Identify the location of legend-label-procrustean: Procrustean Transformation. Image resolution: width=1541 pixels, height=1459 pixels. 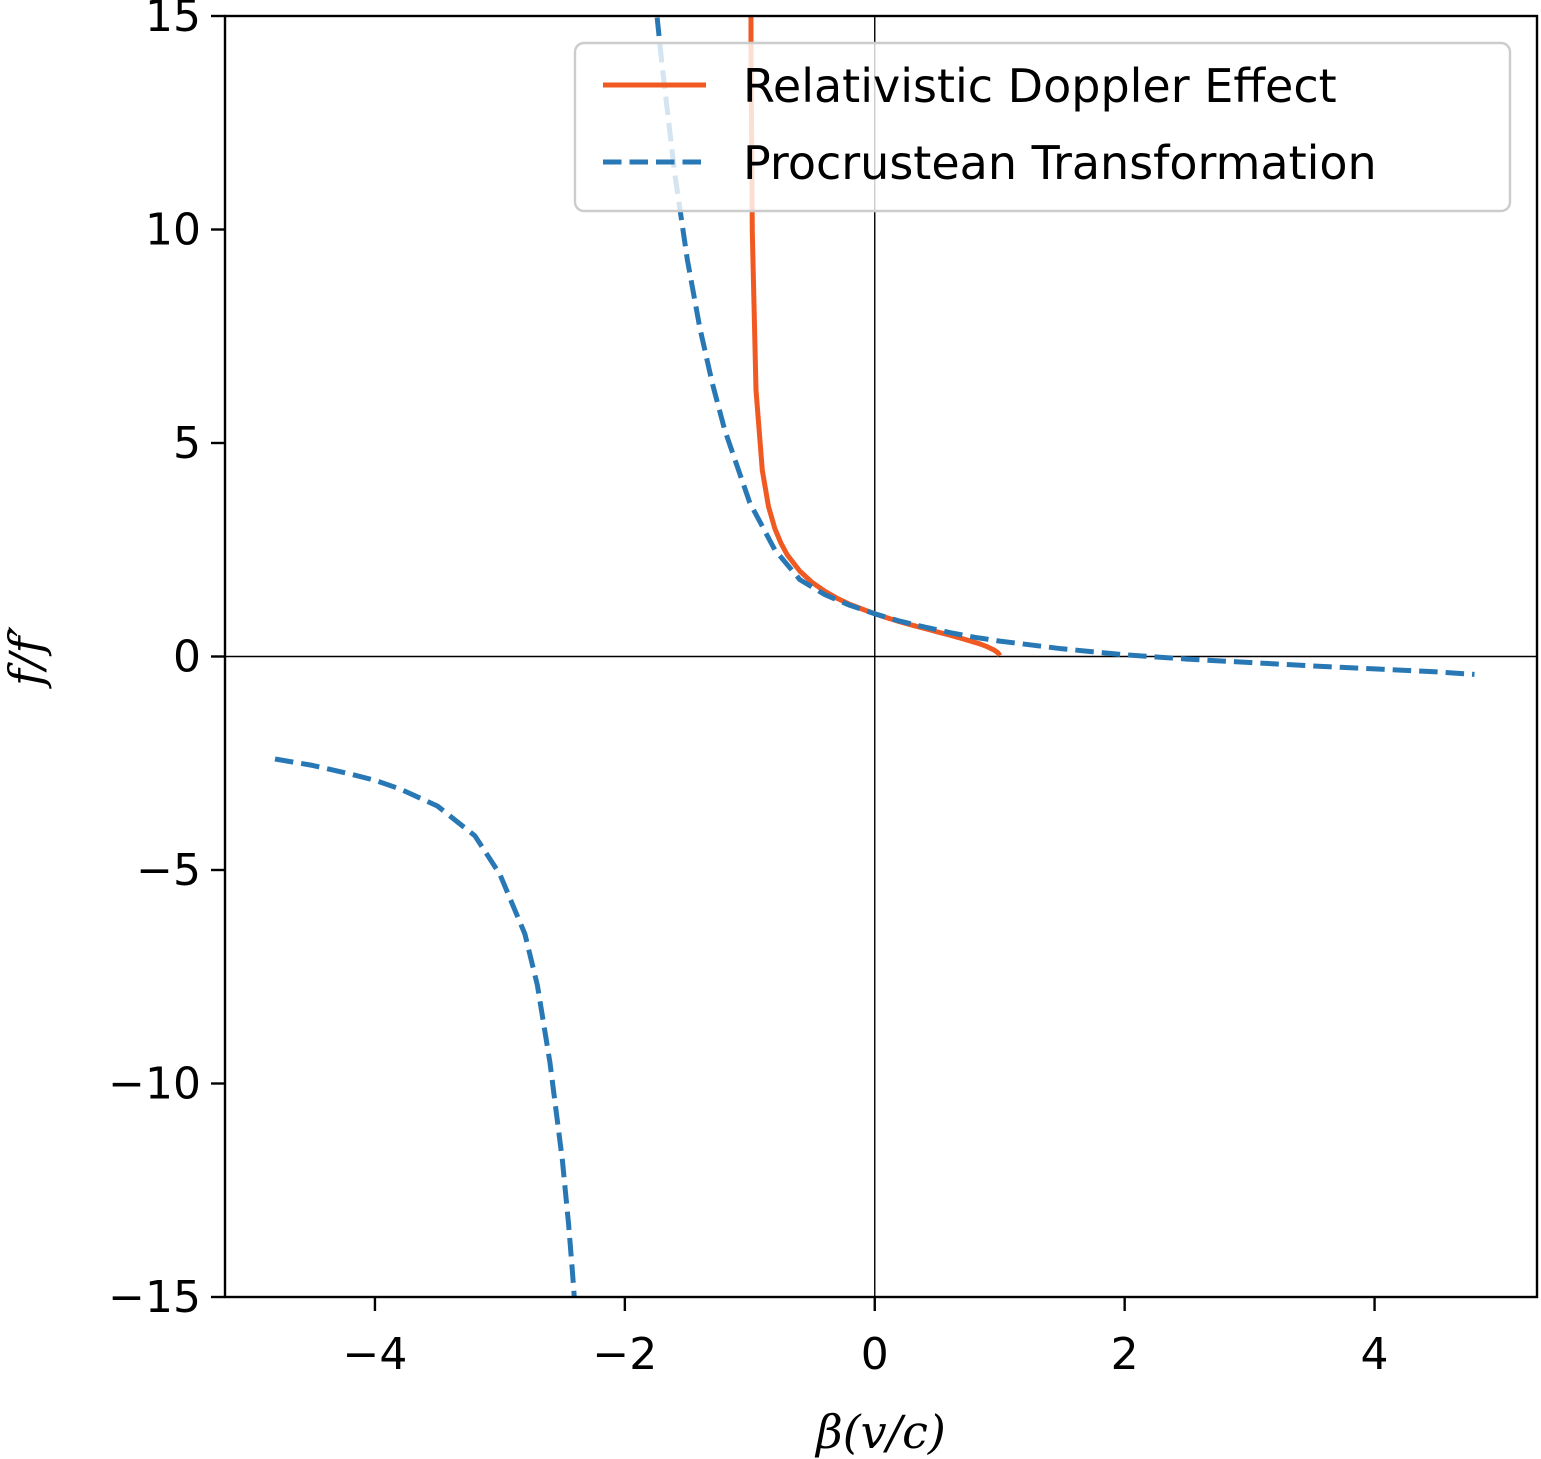
(1060, 163).